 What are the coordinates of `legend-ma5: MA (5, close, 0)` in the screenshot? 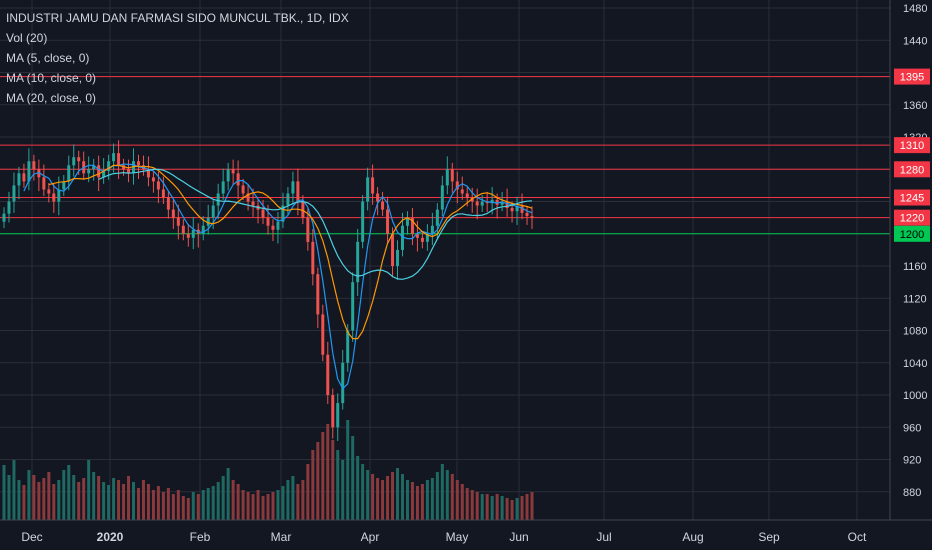 It's located at (48, 58).